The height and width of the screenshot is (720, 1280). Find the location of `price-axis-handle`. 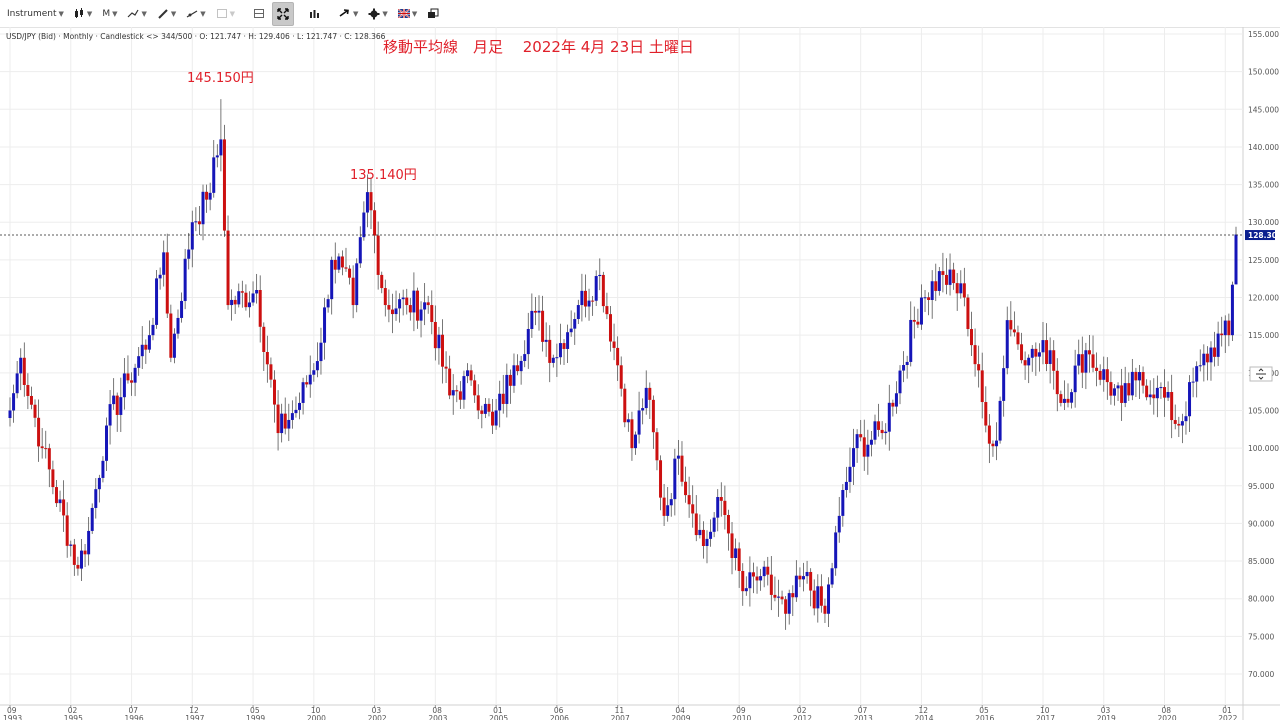

price-axis-handle is located at coordinates (1261, 374).